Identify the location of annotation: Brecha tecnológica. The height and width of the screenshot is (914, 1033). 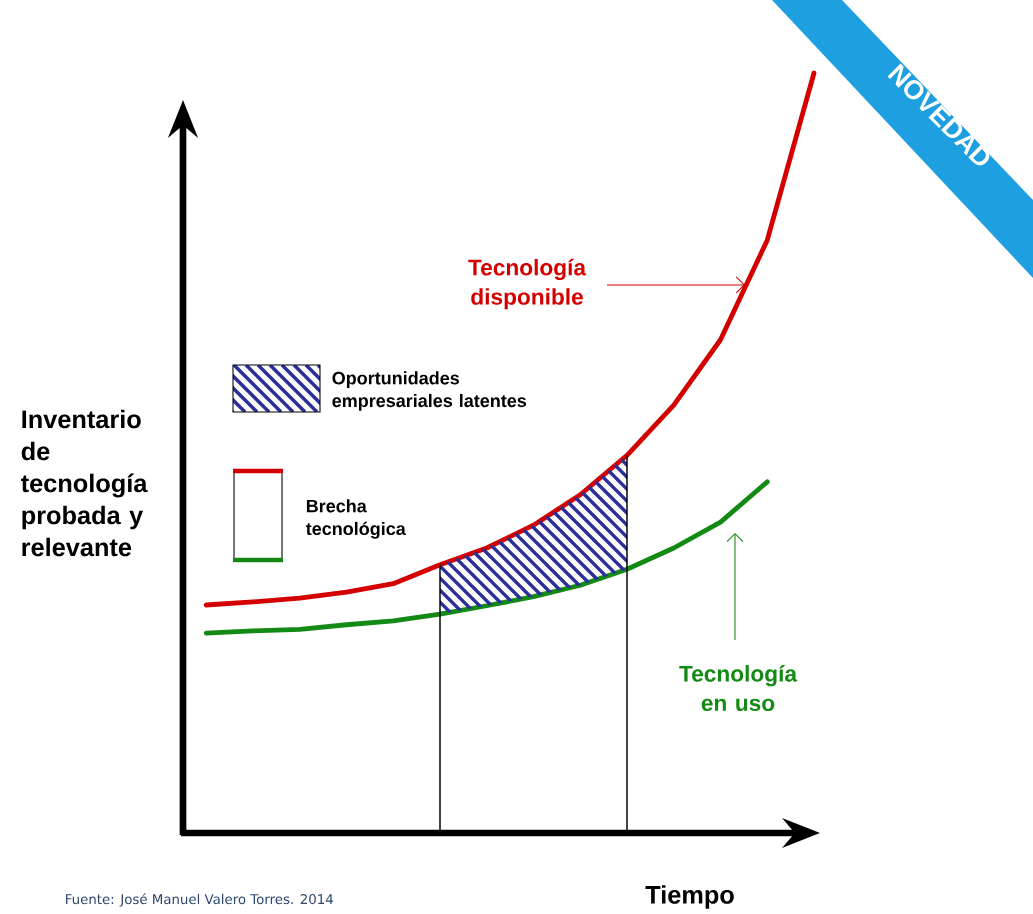
(355, 519).